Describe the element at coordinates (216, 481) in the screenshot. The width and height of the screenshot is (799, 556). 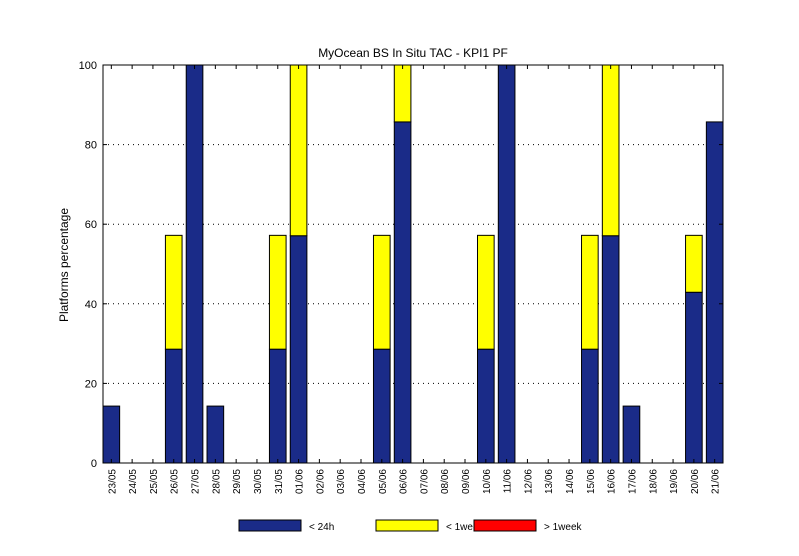
I see `x-tick-label: 28/05` at that location.